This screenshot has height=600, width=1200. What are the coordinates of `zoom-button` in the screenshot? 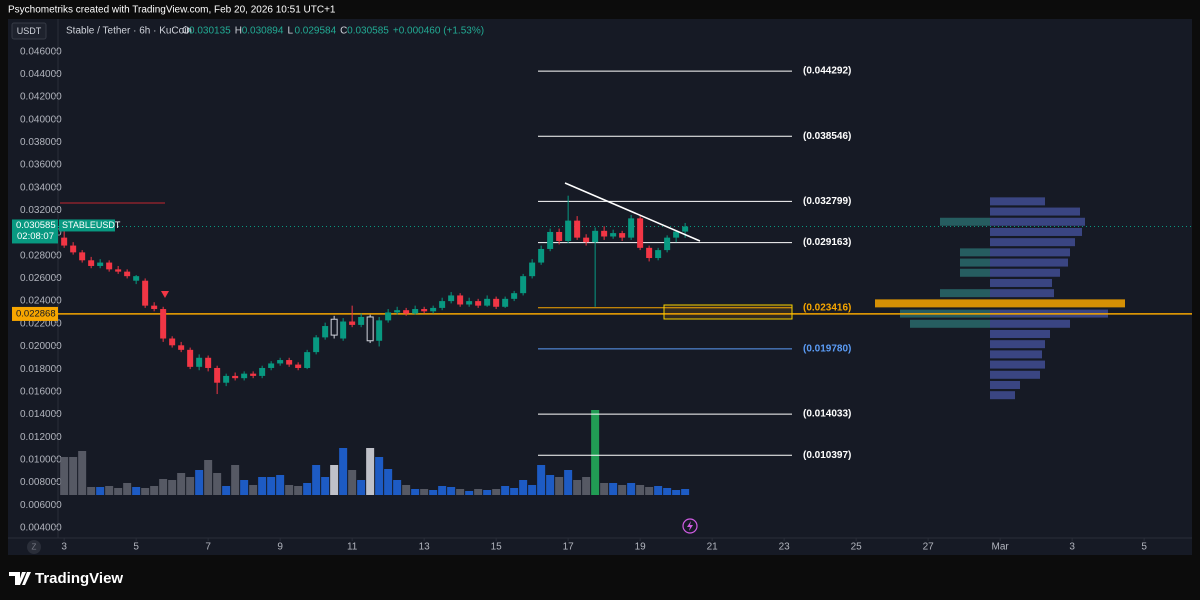 It's located at (34, 547).